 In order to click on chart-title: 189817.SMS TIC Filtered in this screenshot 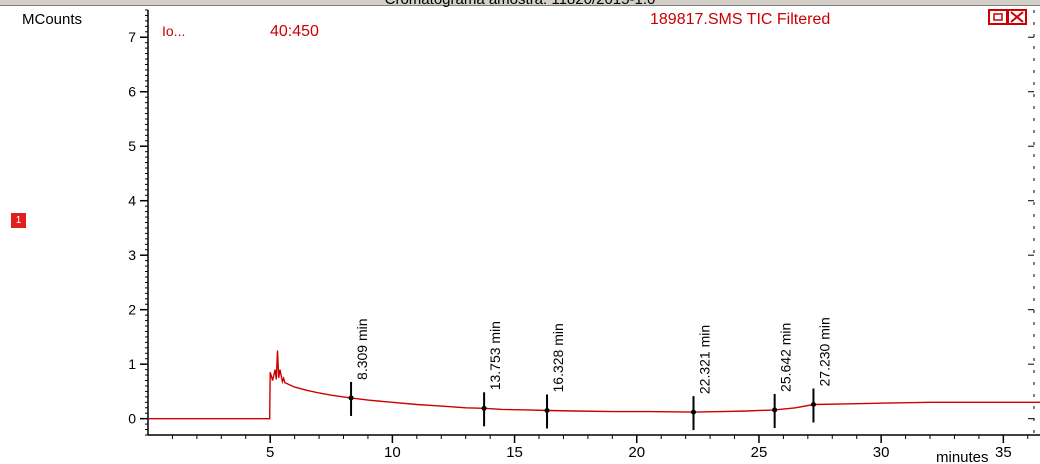, I will do `click(740, 19)`.